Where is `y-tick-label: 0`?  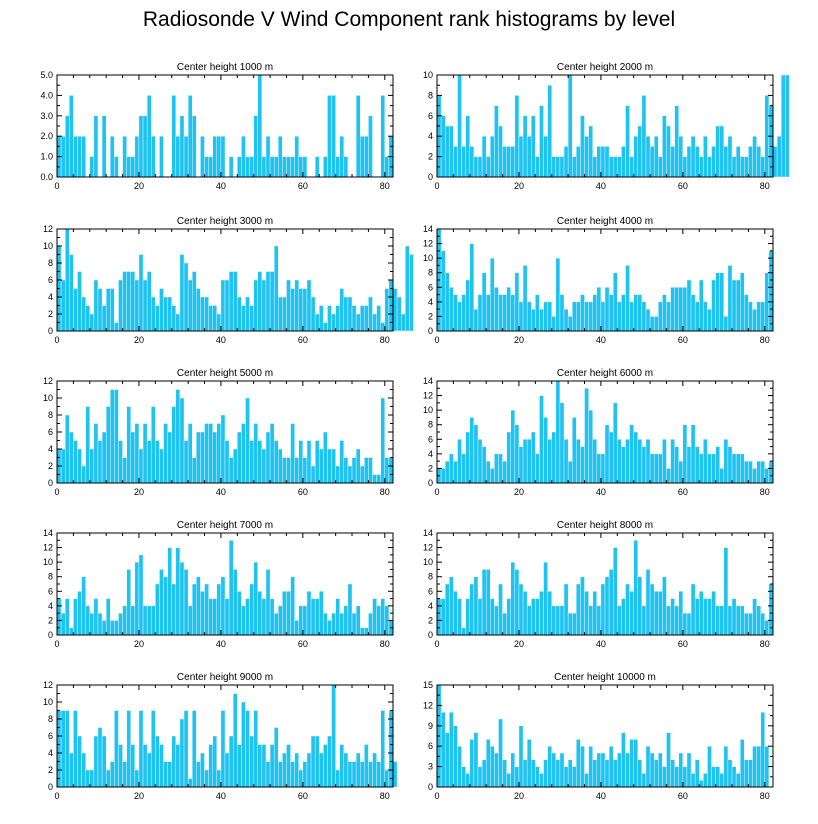
y-tick-label: 0 is located at coordinates (430, 177).